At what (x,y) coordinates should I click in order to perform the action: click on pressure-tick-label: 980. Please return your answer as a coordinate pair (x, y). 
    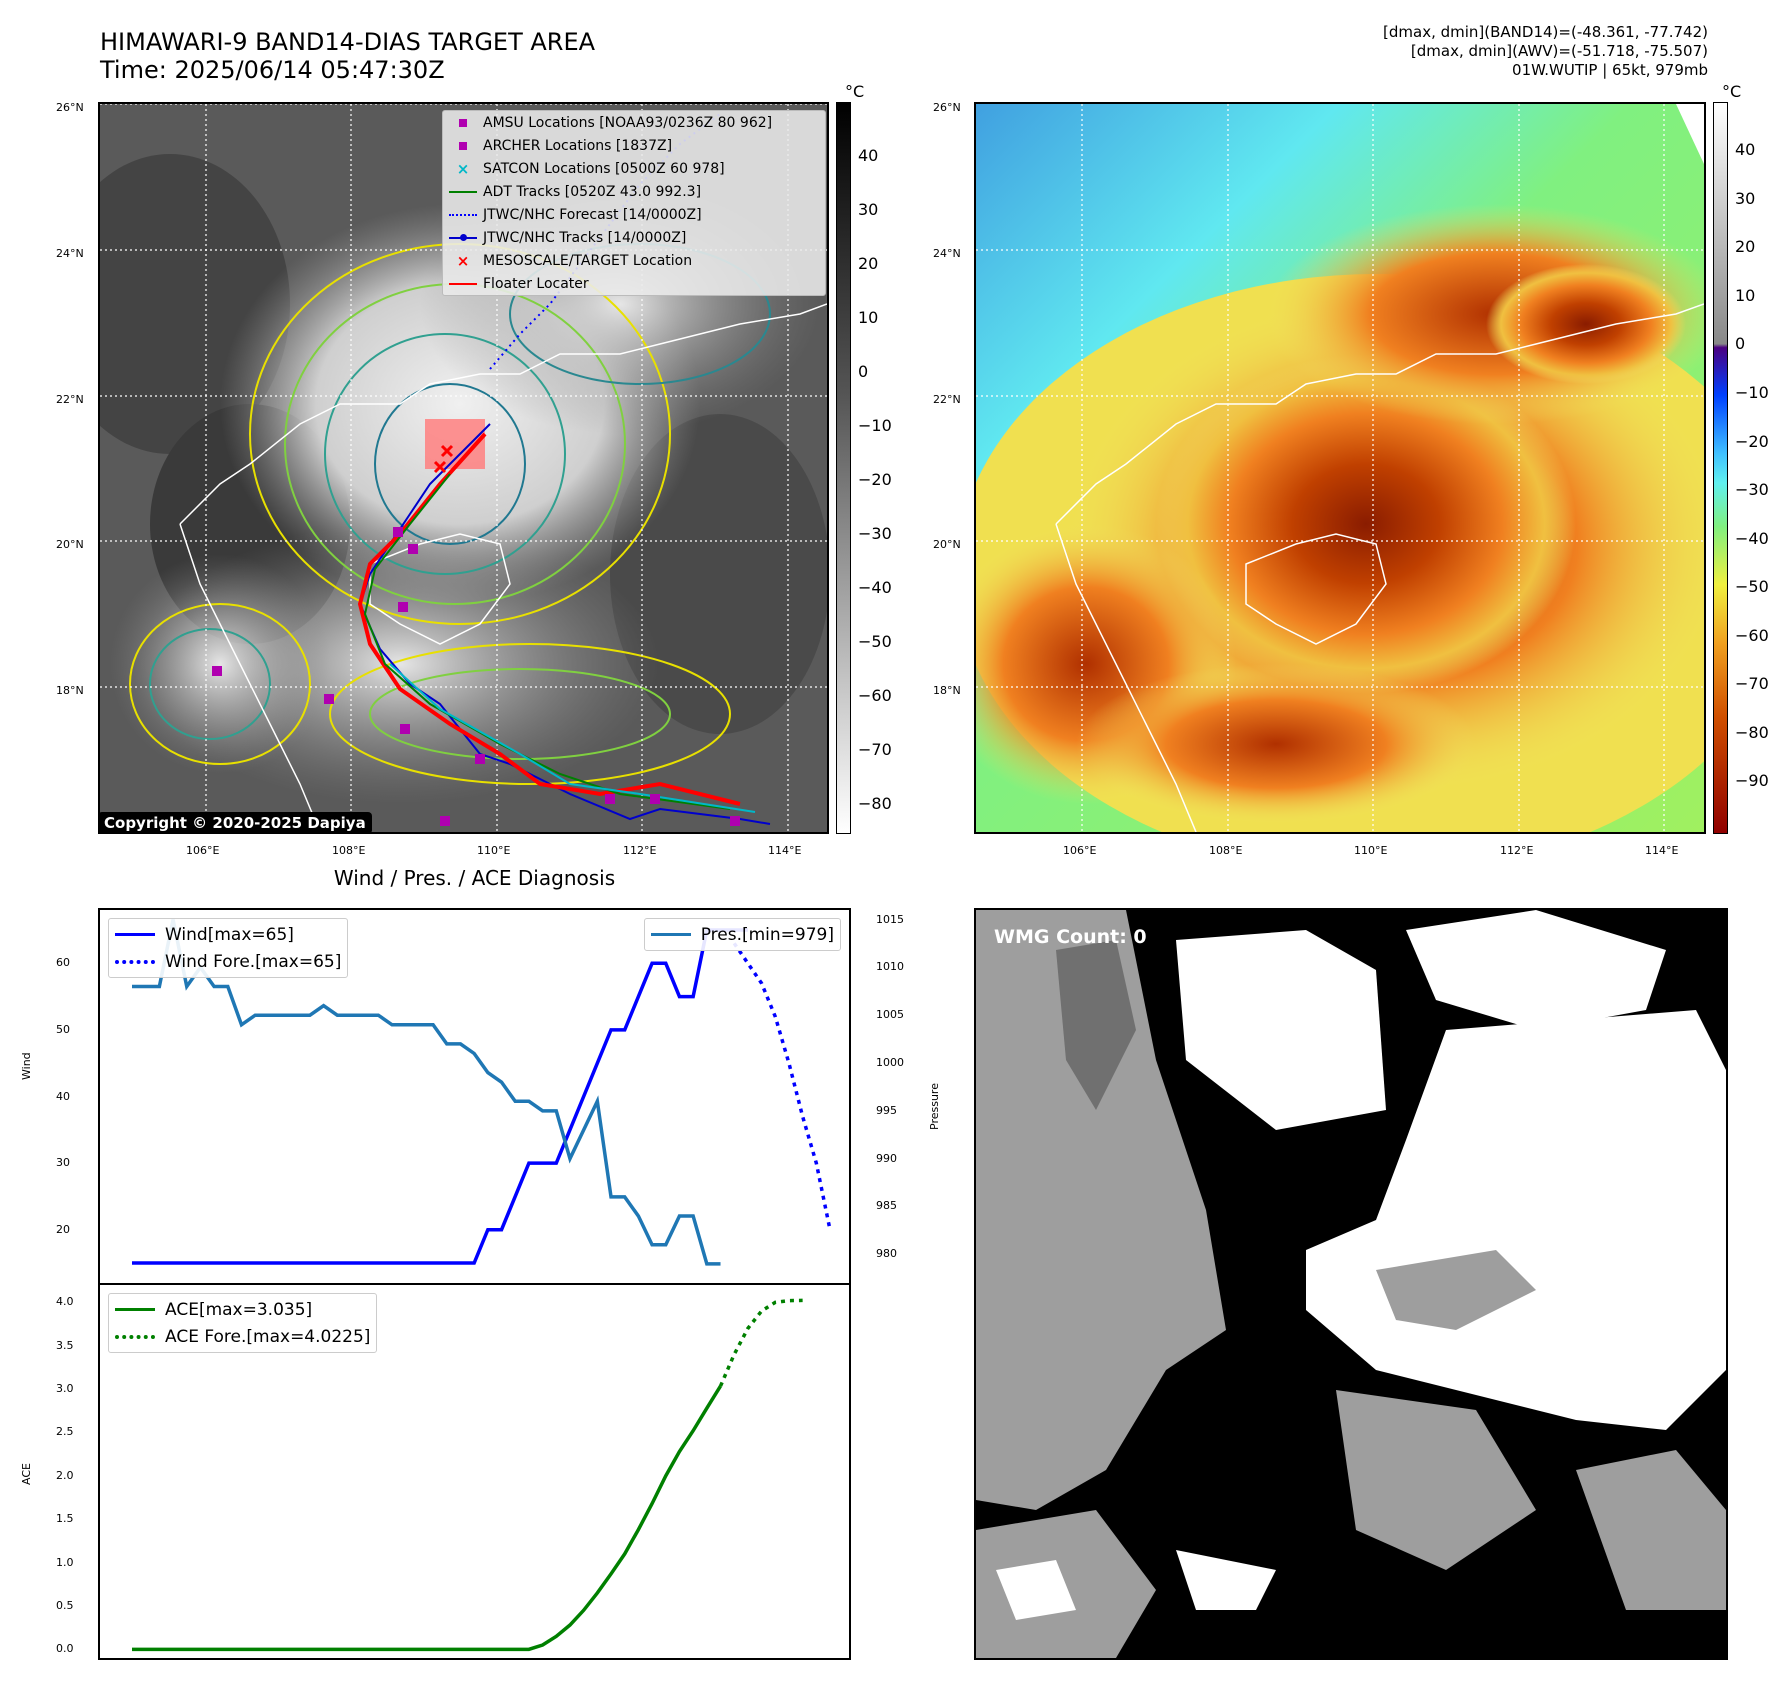
    Looking at the image, I should click on (886, 1254).